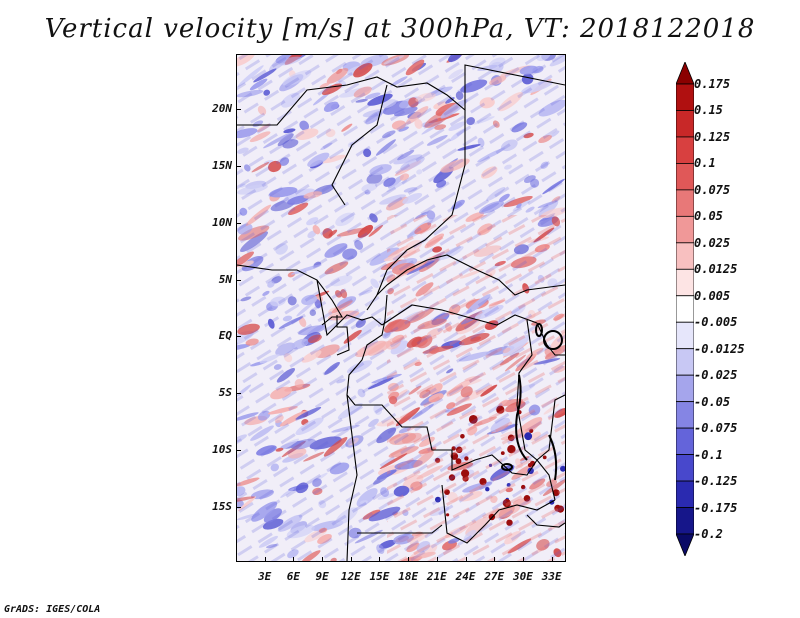  Describe the element at coordinates (225, 279) in the screenshot. I see `lat-label-5n: 5N` at that location.